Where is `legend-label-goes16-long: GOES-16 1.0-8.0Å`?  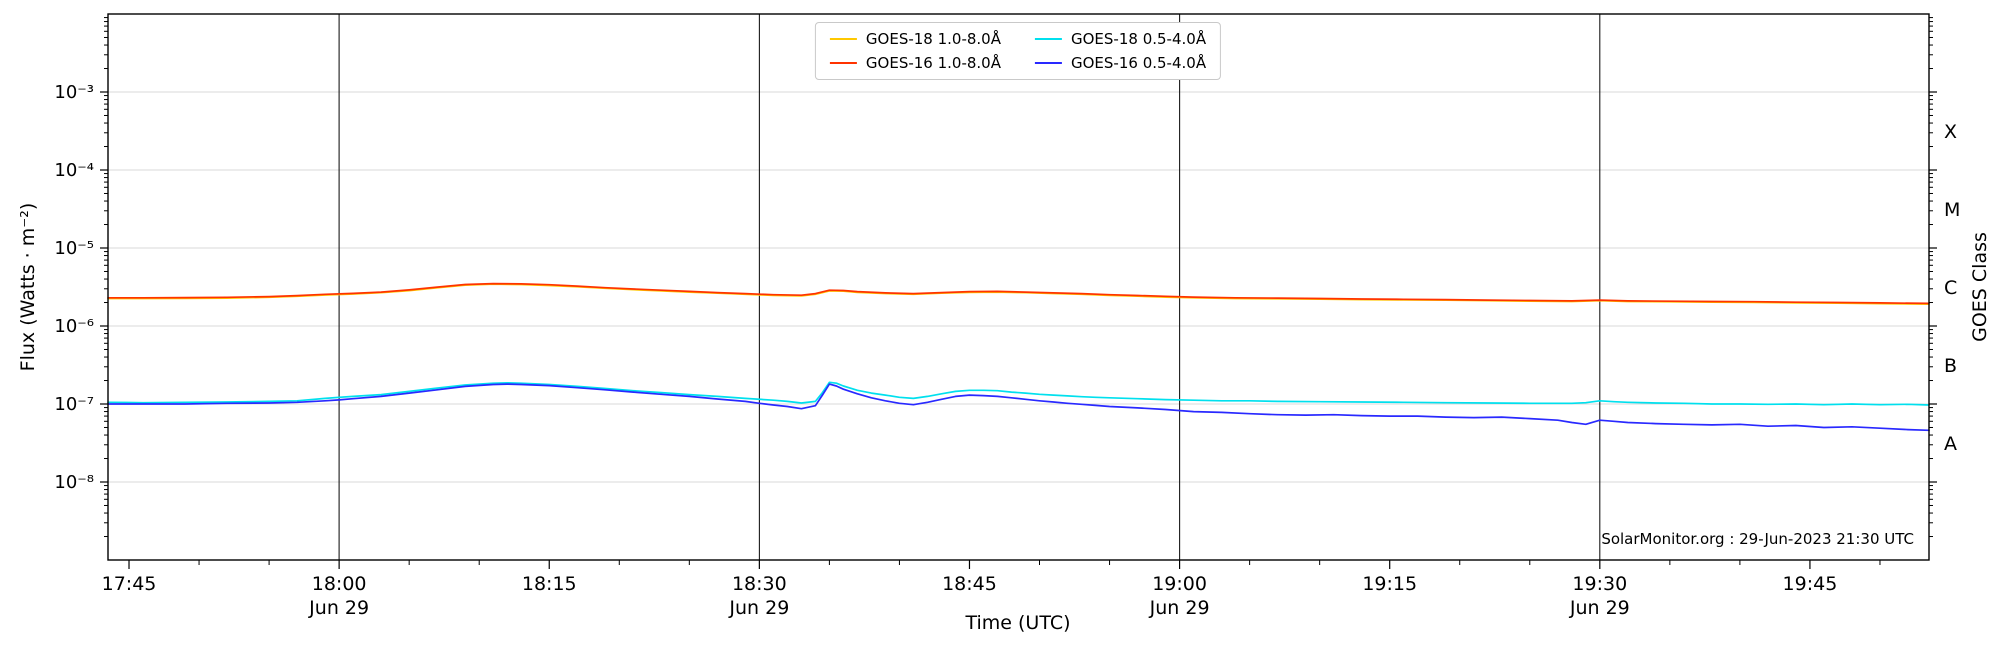
legend-label-goes16-long: GOES-16 1.0-8.0Å is located at coordinates (933, 63).